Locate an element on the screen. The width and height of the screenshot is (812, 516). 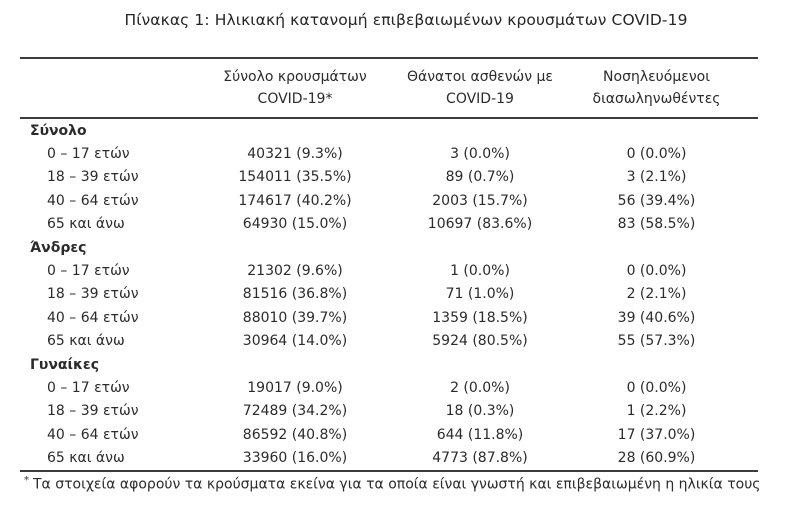
section-label: Γυναίκες is located at coordinates (65, 364).